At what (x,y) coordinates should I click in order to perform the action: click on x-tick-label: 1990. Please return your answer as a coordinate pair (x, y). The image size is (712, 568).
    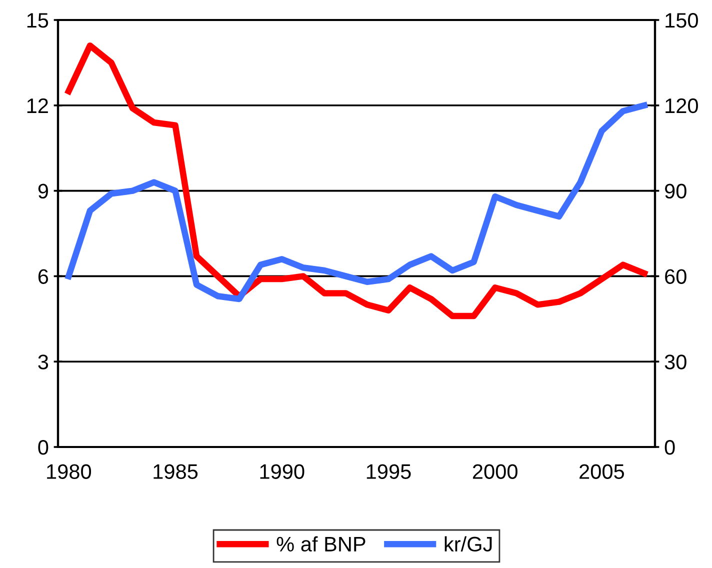
    Looking at the image, I should click on (282, 471).